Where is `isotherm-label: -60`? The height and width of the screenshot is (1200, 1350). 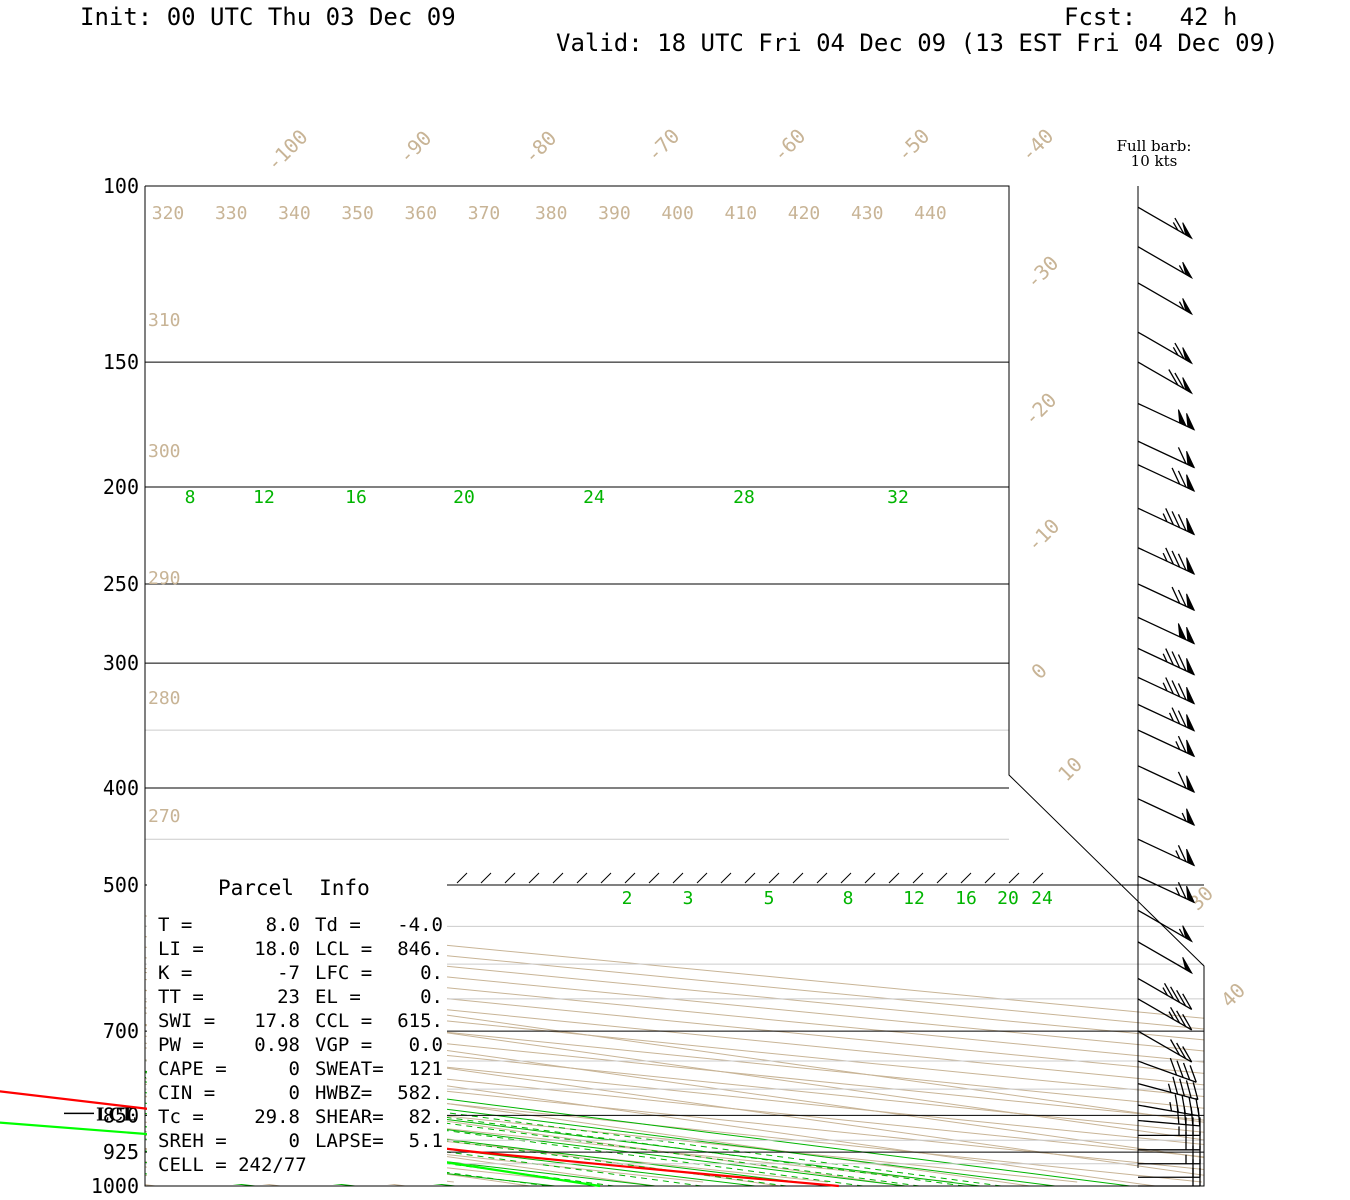 isotherm-label: -60 is located at coordinates (789, 145).